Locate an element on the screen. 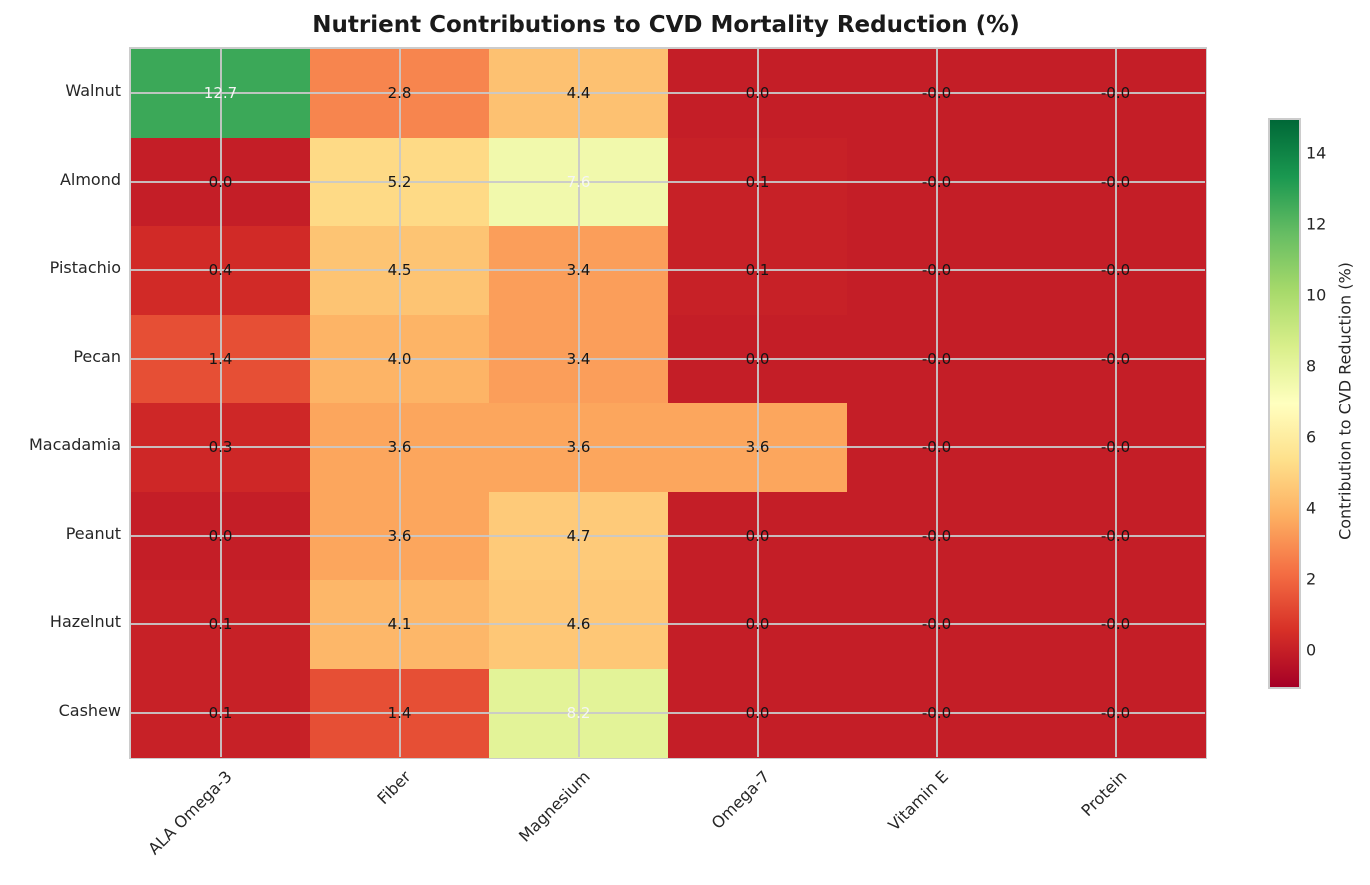  cell-value-annotation: 4.6 is located at coordinates (578, 624).